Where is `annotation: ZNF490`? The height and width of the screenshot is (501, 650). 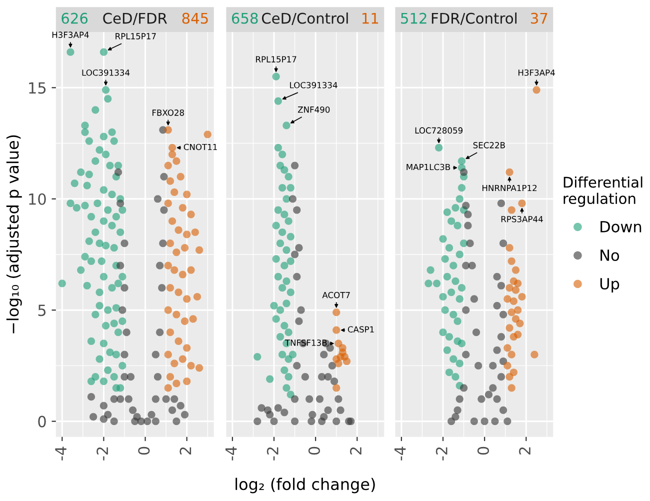 annotation: ZNF490 is located at coordinates (314, 109).